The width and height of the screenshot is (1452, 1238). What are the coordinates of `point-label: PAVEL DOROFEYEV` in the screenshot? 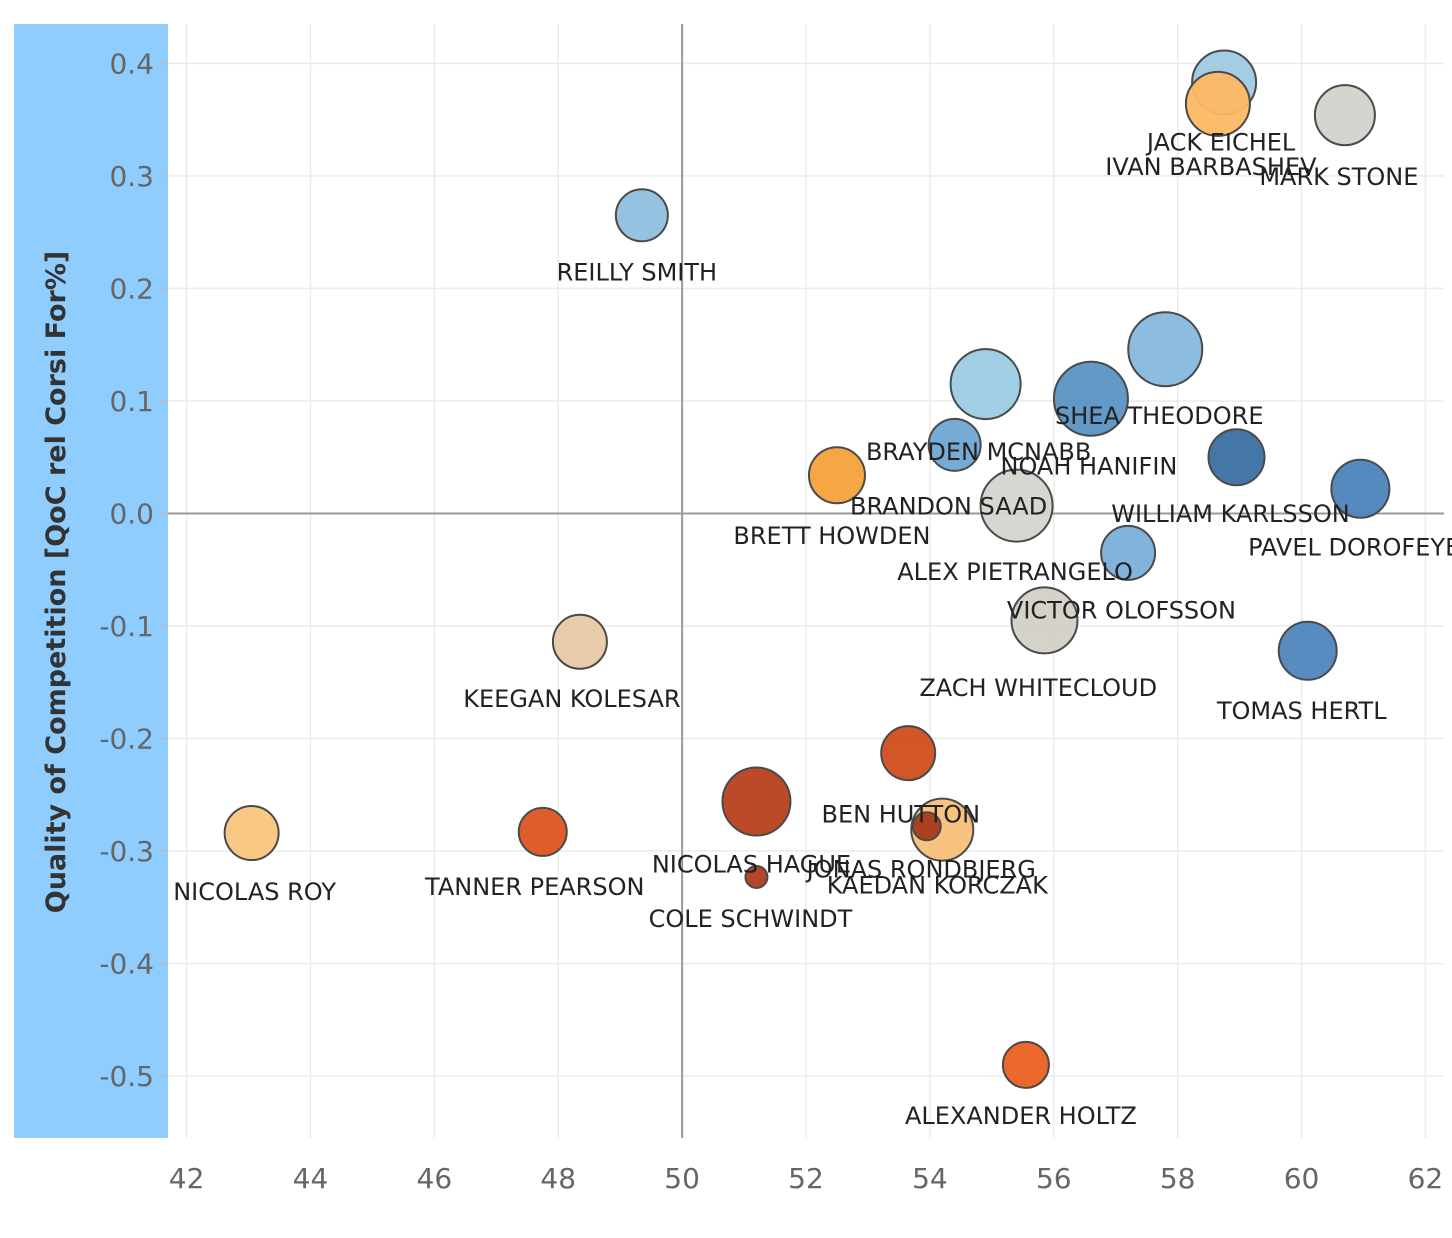 It's located at (1350, 548).